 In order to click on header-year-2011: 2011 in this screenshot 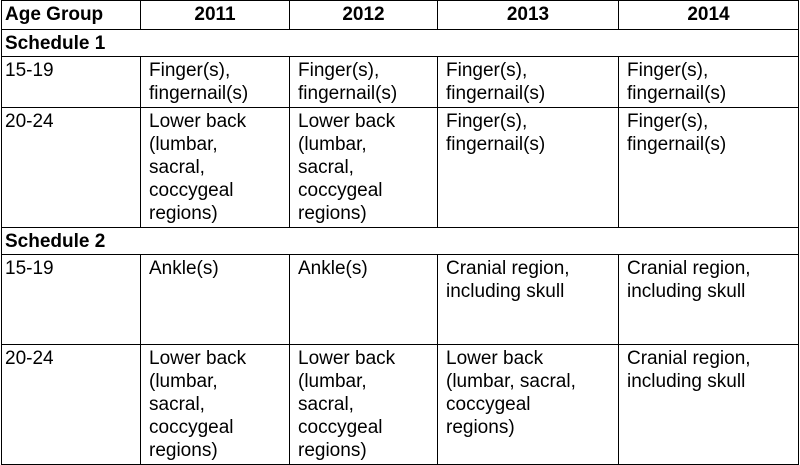, I will do `click(215, 15)`.